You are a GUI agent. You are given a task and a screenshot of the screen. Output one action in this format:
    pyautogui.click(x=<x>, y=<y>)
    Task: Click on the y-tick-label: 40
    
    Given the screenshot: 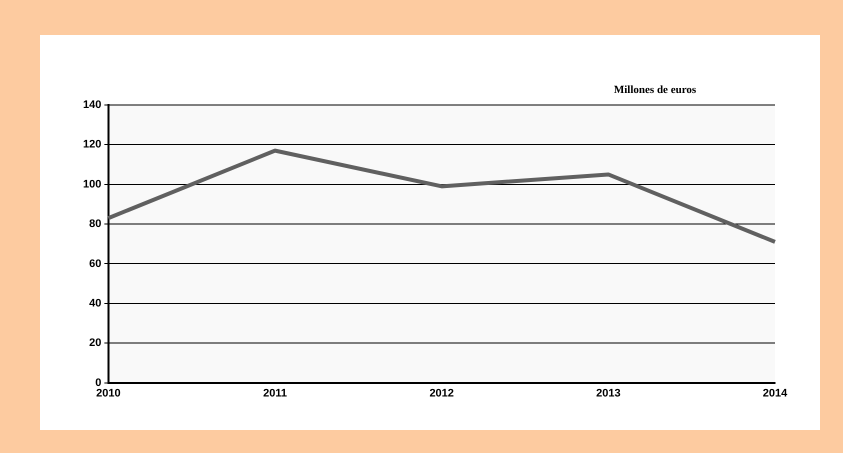 What is the action you would take?
    pyautogui.click(x=95, y=303)
    